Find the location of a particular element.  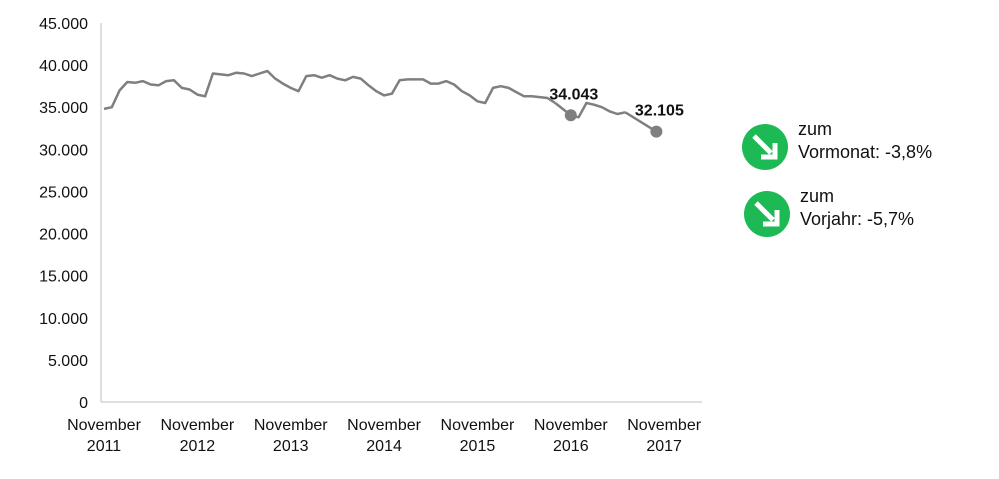

x-tick-label: 2012 is located at coordinates (198, 446).